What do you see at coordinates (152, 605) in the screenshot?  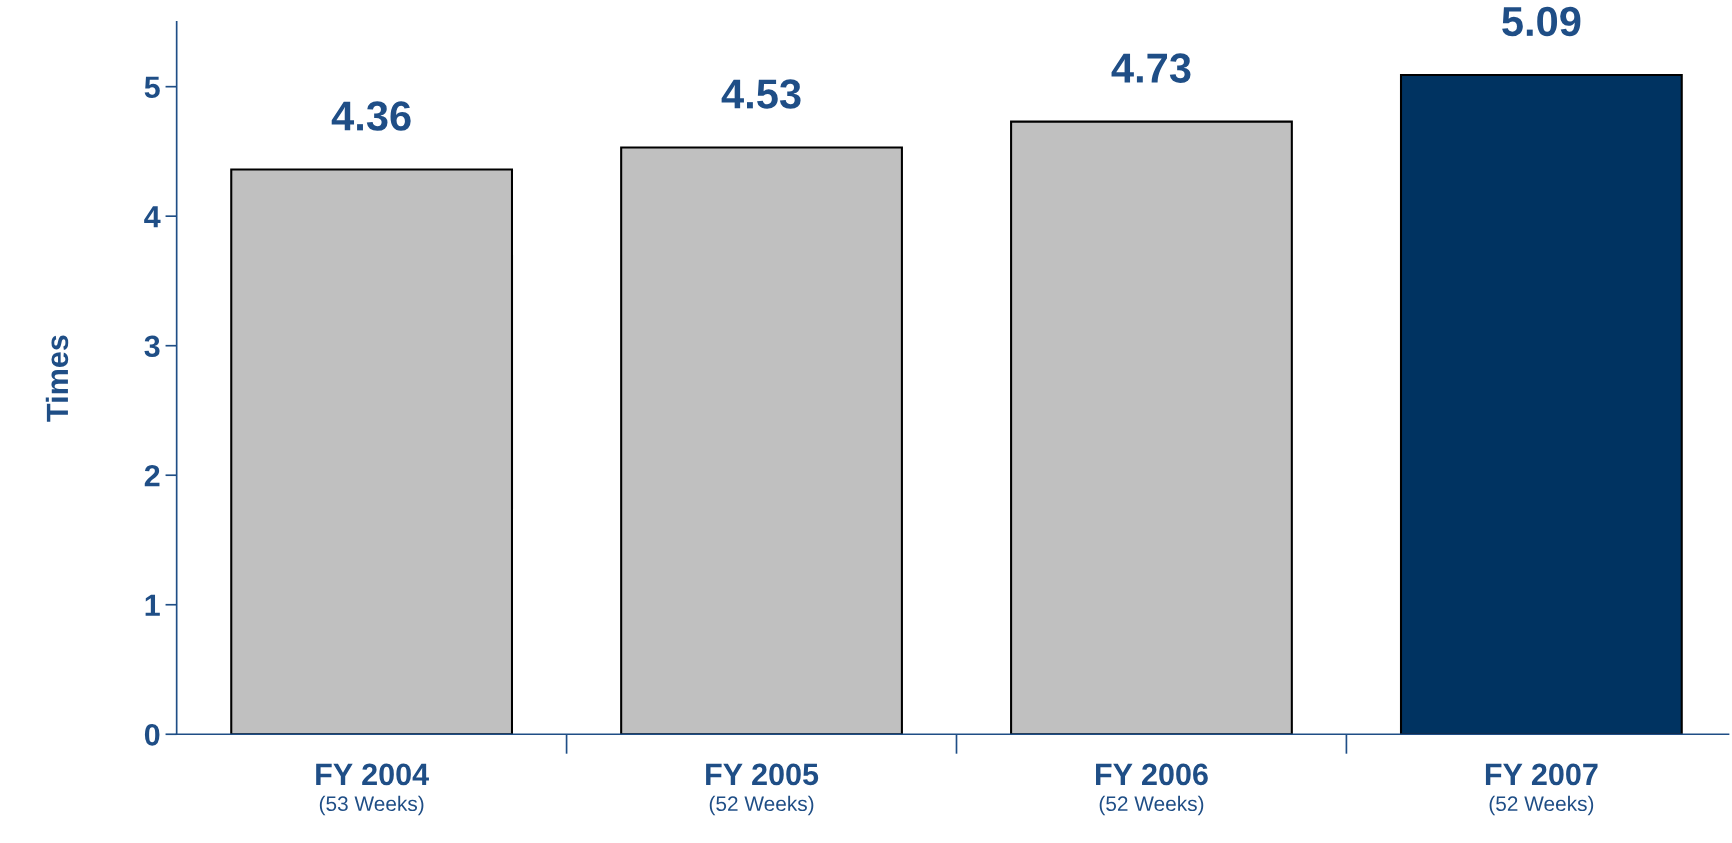 I see `y-tick-label: 1` at bounding box center [152, 605].